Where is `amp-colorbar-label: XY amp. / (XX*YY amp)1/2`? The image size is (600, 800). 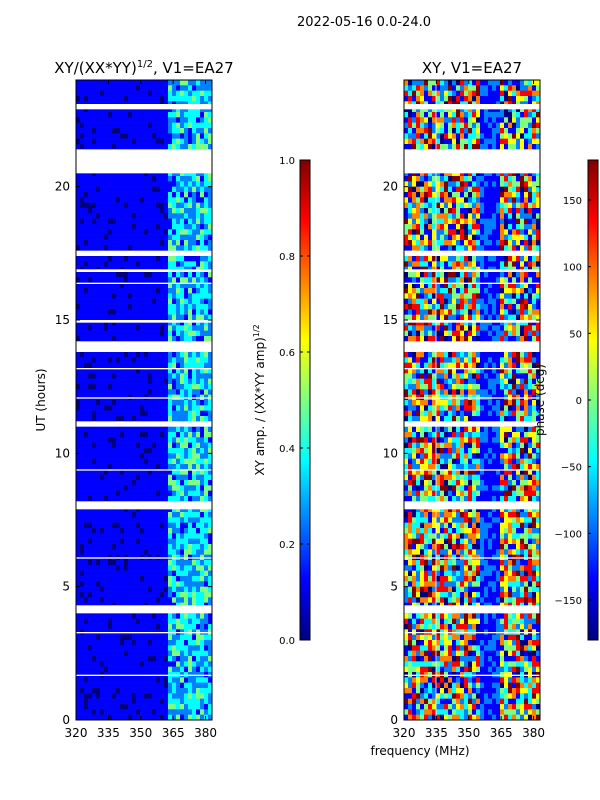 amp-colorbar-label: XY amp. / (XX*YY amp)1/2 is located at coordinates (259, 399).